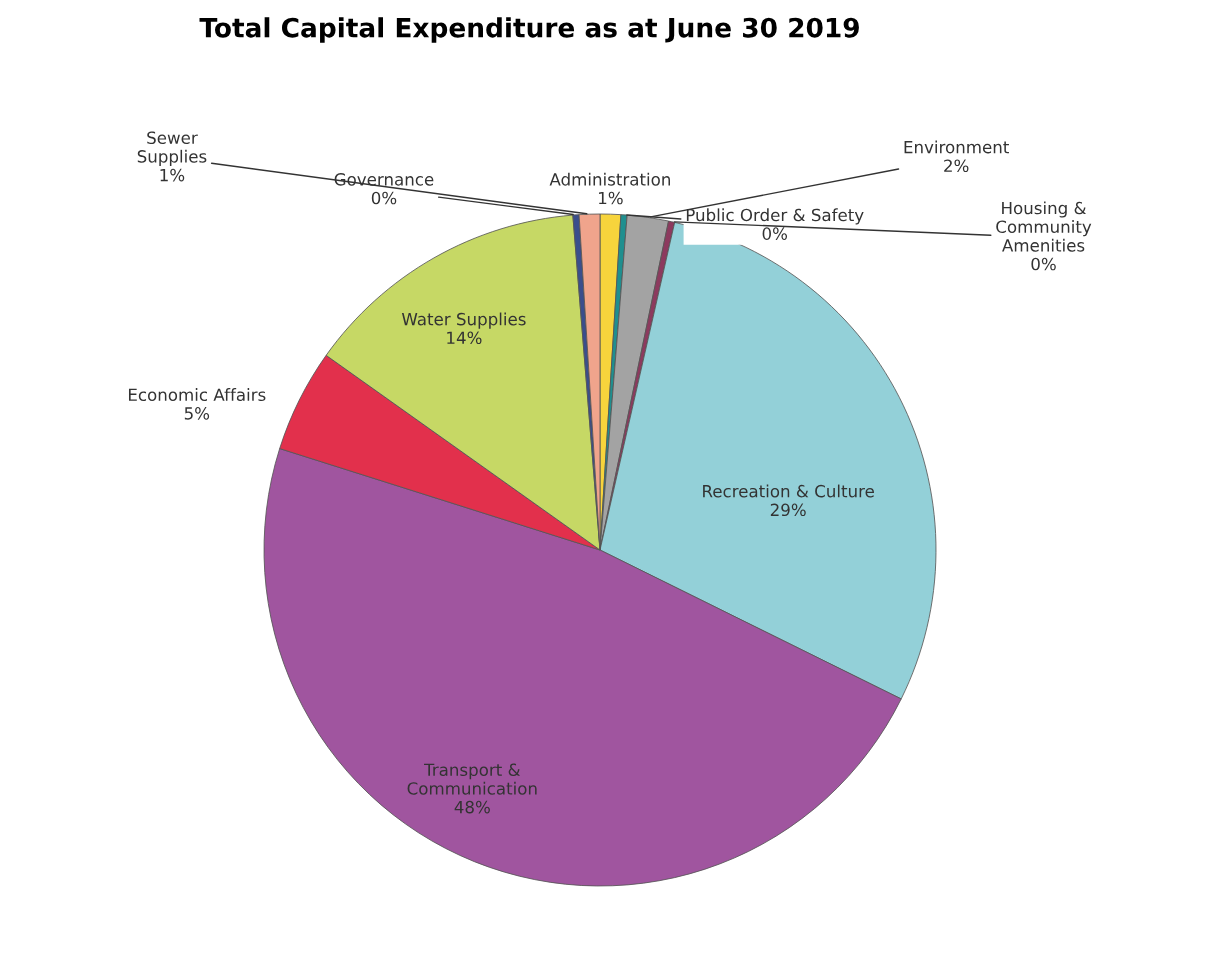 This screenshot has height=979, width=1229. I want to click on slice-label: Transport & Communication, so click(472, 779).